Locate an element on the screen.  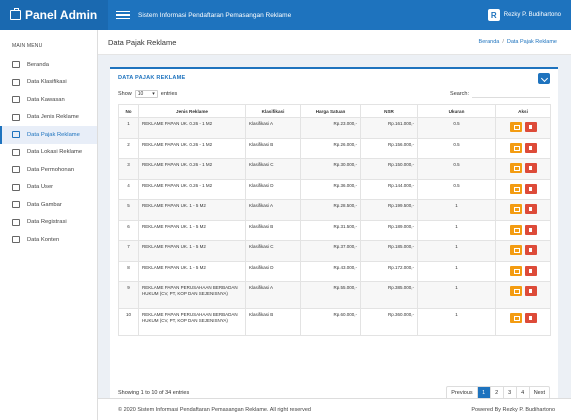
menu-toggle-icon is located at coordinates (123, 15).